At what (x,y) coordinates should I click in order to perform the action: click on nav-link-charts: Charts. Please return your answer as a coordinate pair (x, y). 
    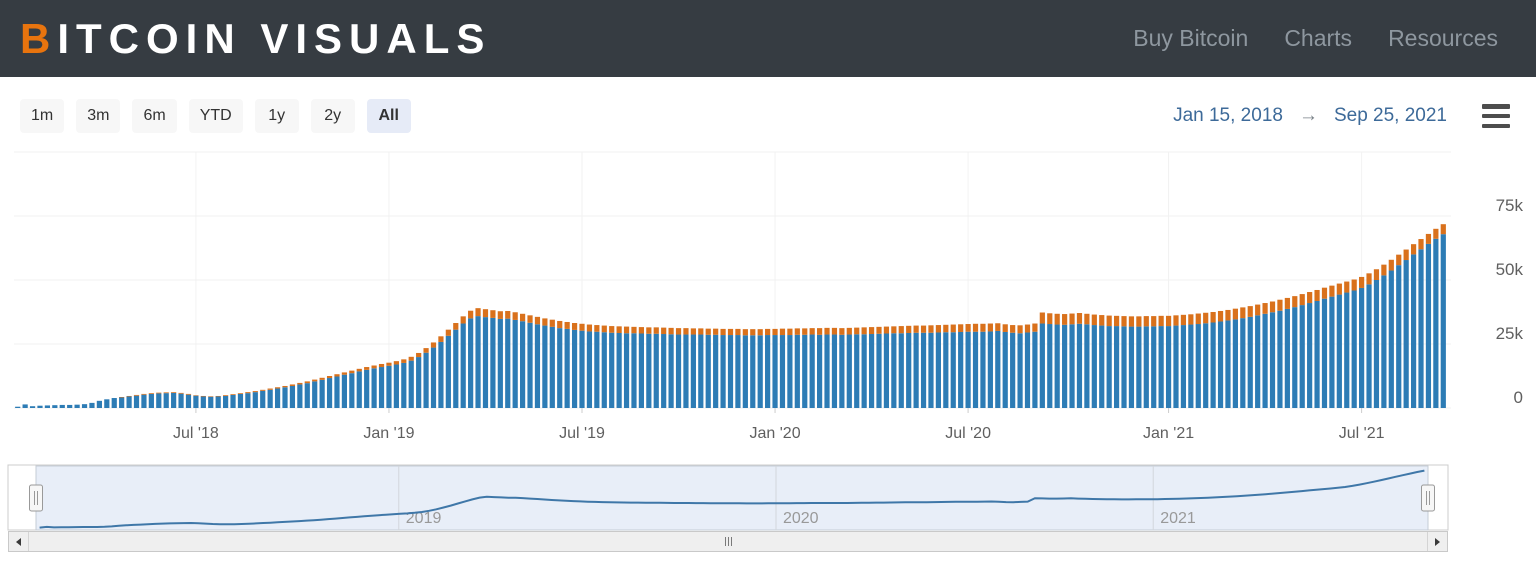
    Looking at the image, I should click on (1318, 38).